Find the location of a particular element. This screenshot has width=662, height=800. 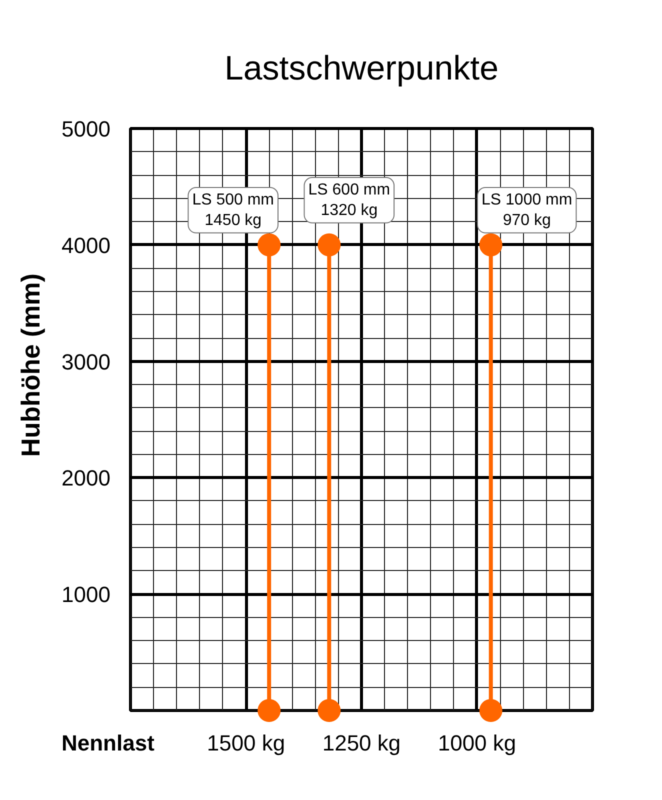

x-tick-label: 1250 kg is located at coordinates (361, 743).